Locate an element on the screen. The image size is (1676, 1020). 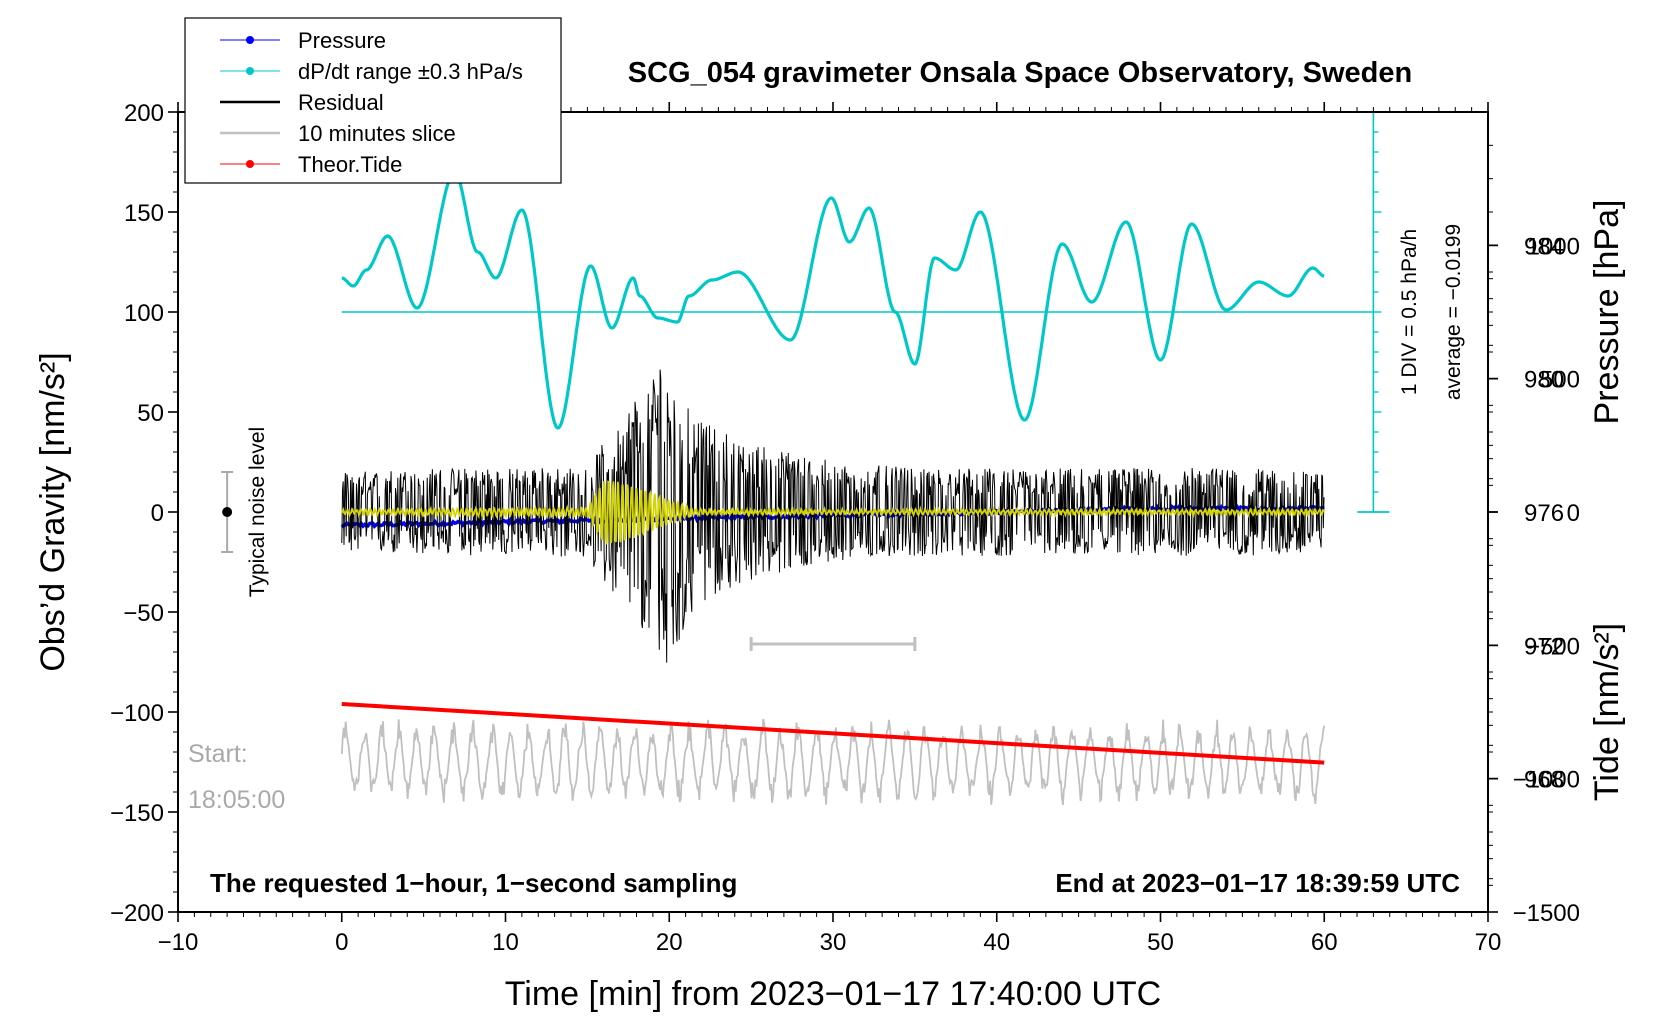
y-tick-label: −100 is located at coordinates (137, 713).